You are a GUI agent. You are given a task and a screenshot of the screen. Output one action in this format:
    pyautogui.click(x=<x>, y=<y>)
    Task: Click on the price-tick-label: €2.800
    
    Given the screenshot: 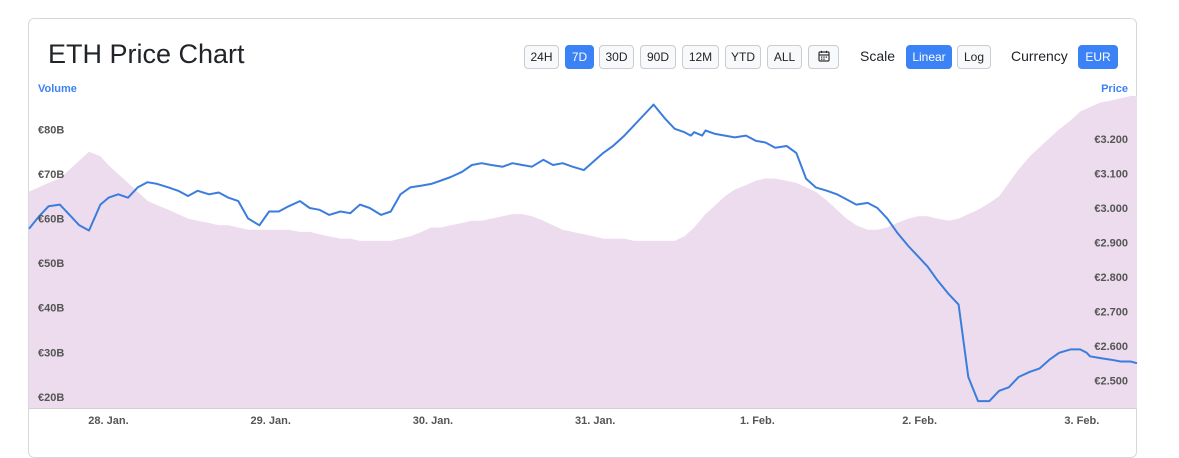 What is the action you would take?
    pyautogui.click(x=1111, y=278)
    